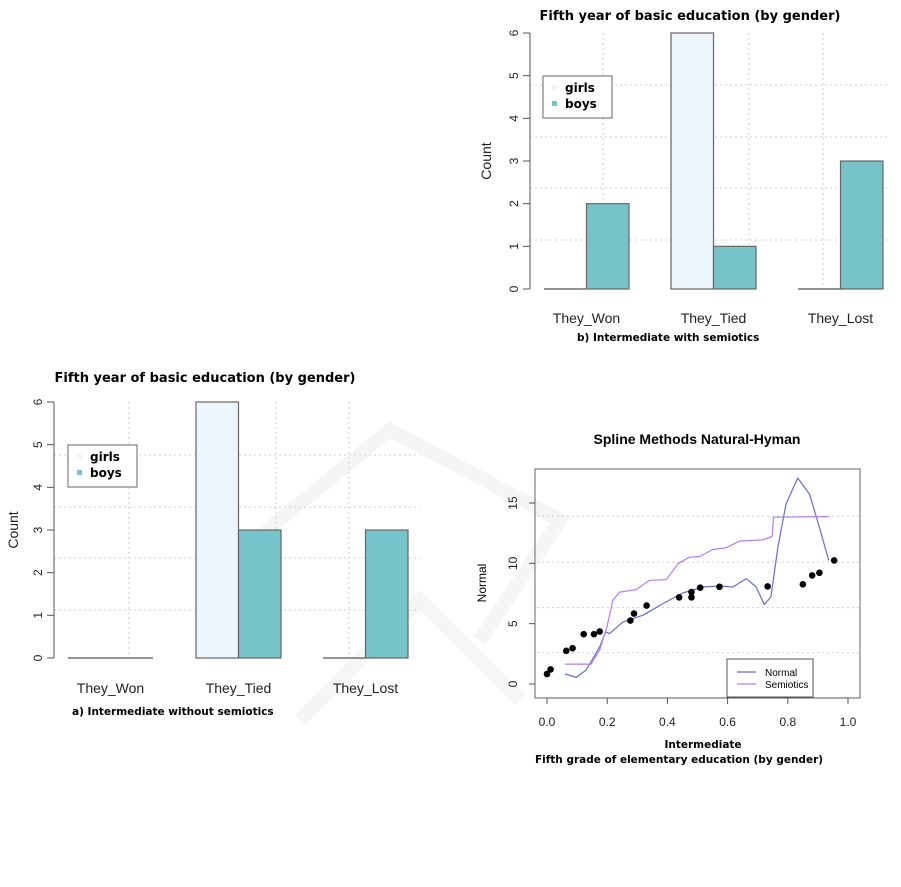  Describe the element at coordinates (547, 722) in the screenshot. I see `x-tick-label: 0.0` at that location.